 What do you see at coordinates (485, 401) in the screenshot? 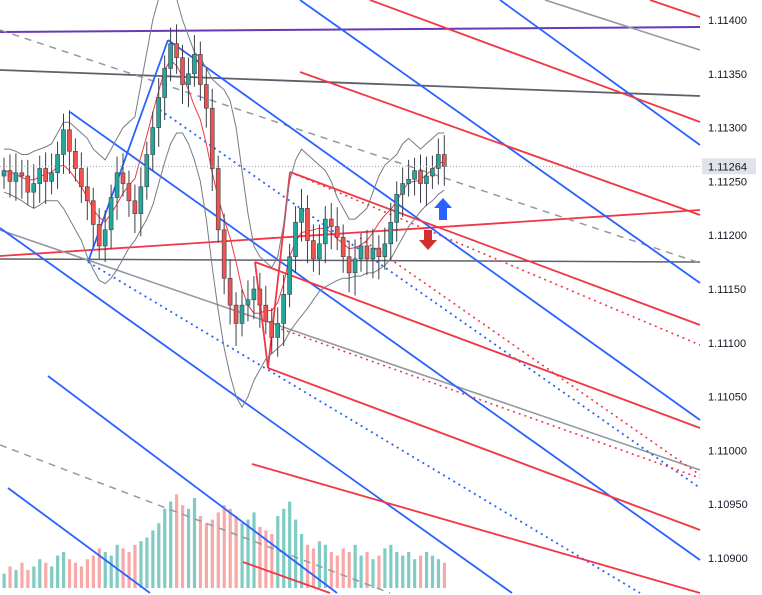
I see `red-dotted-line` at bounding box center [485, 401].